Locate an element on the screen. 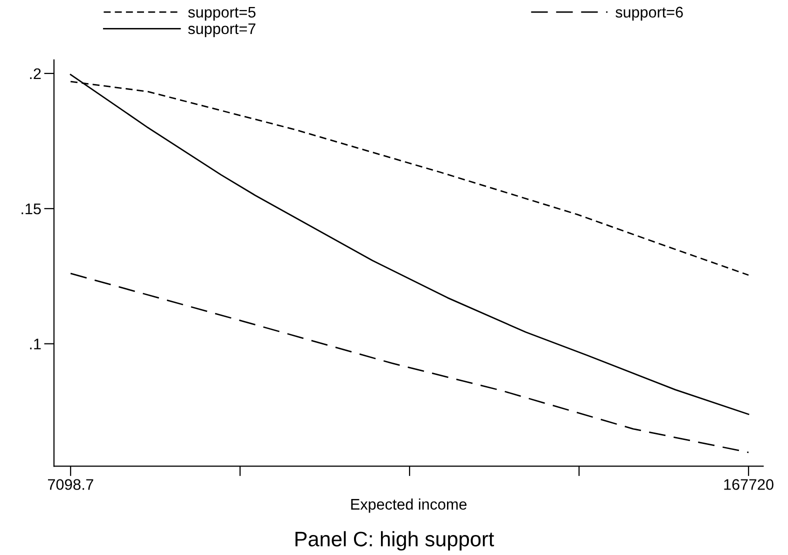 This screenshot has height=555, width=788. x-tick-label: 167720 is located at coordinates (749, 484).